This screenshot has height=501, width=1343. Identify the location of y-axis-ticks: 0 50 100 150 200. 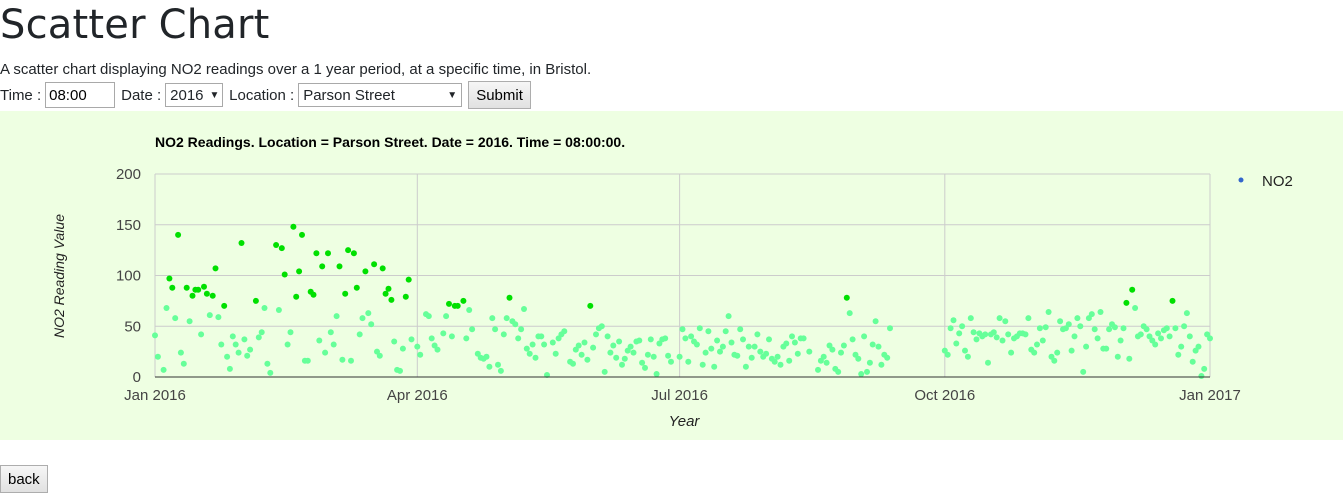
(128, 276).